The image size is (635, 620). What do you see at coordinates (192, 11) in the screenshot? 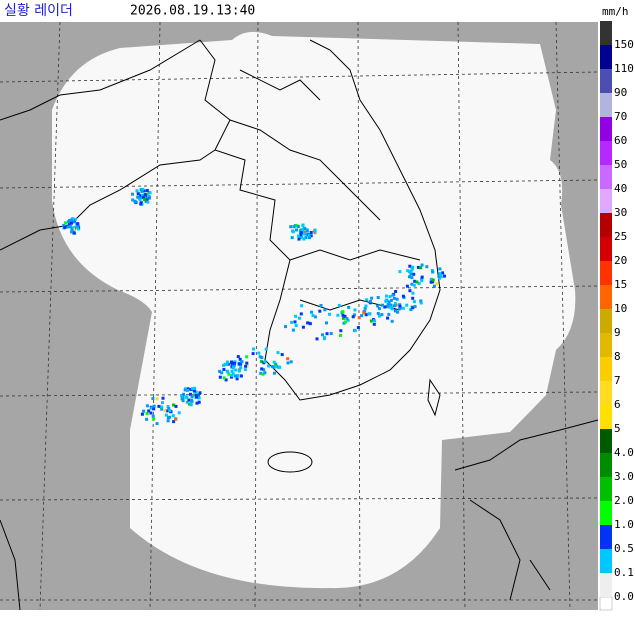
I see `timestamp: 2026.08.19.13:40` at bounding box center [192, 11].